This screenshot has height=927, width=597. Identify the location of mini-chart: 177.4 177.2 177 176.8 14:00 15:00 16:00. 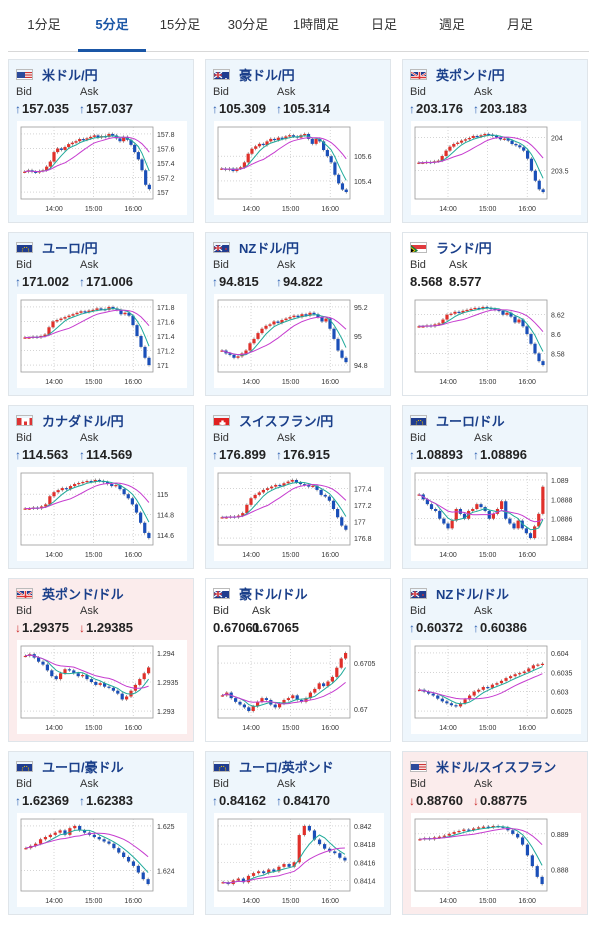
(299, 514).